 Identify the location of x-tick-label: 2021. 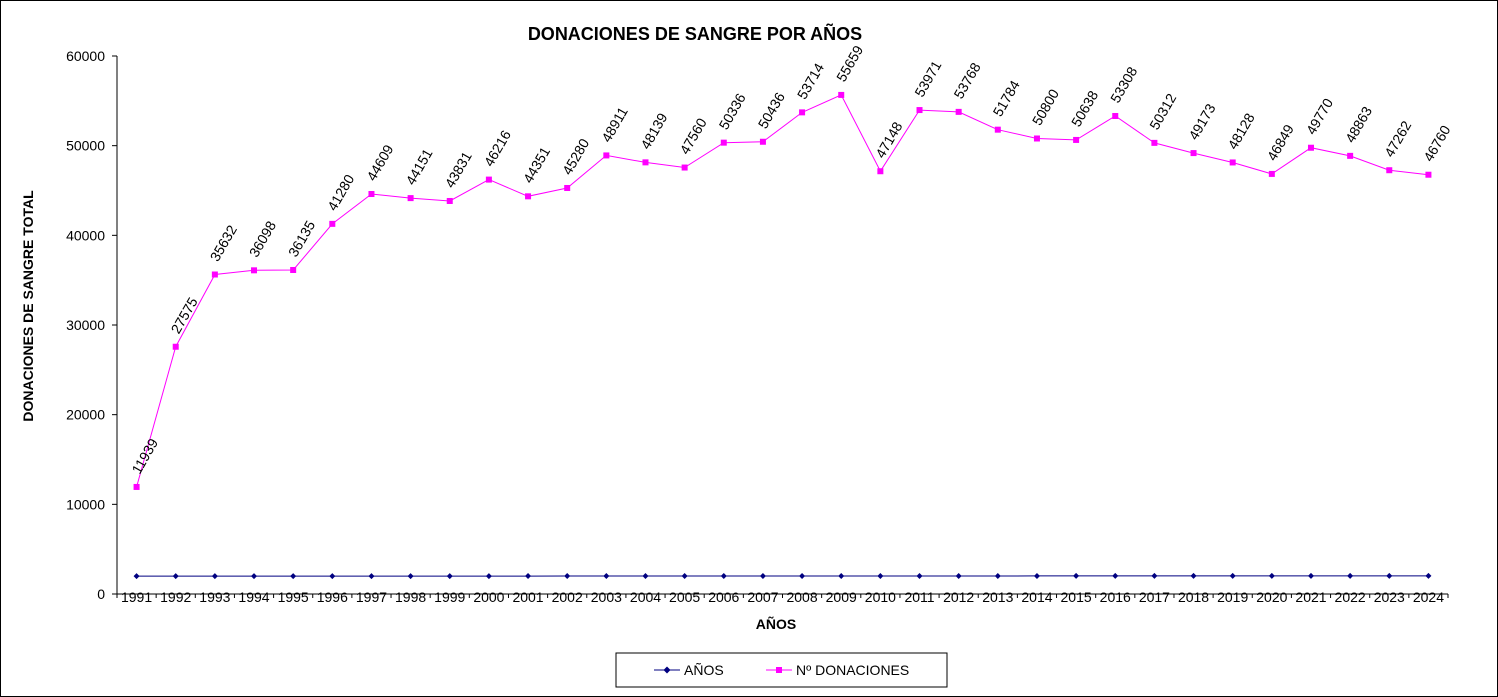
(1310, 597).